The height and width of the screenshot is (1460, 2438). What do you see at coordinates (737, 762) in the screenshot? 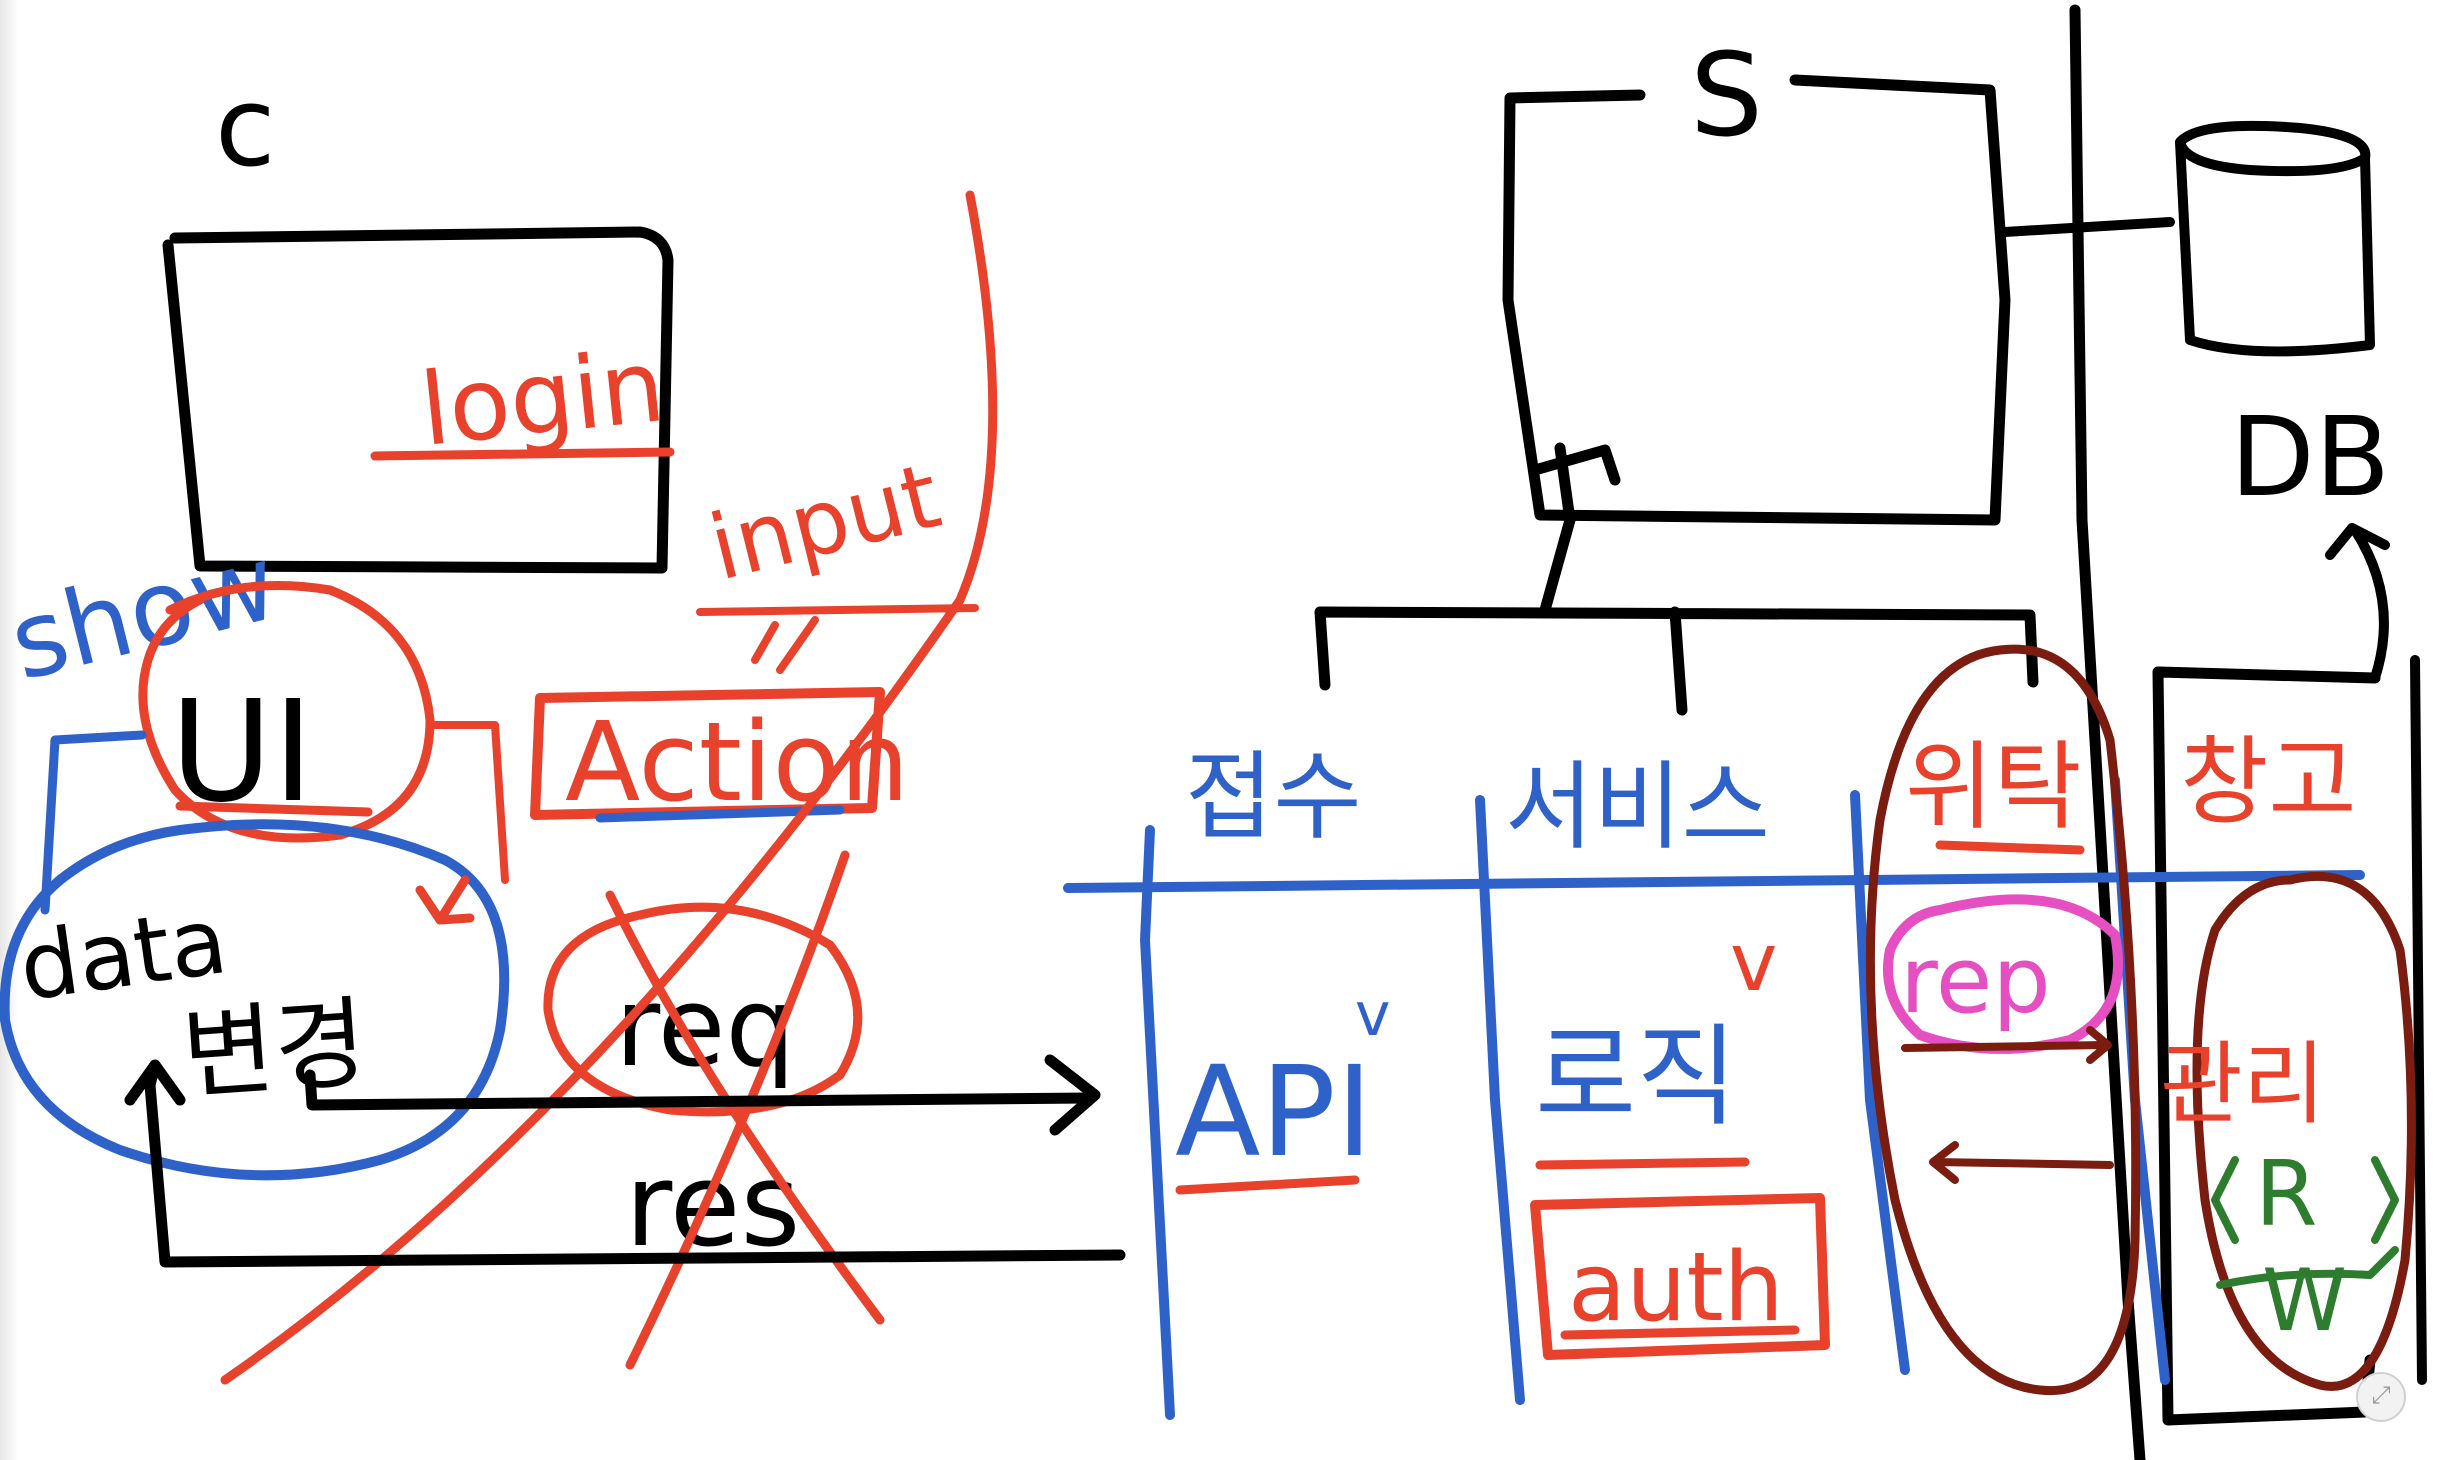
I see `action-label: Action` at bounding box center [737, 762].